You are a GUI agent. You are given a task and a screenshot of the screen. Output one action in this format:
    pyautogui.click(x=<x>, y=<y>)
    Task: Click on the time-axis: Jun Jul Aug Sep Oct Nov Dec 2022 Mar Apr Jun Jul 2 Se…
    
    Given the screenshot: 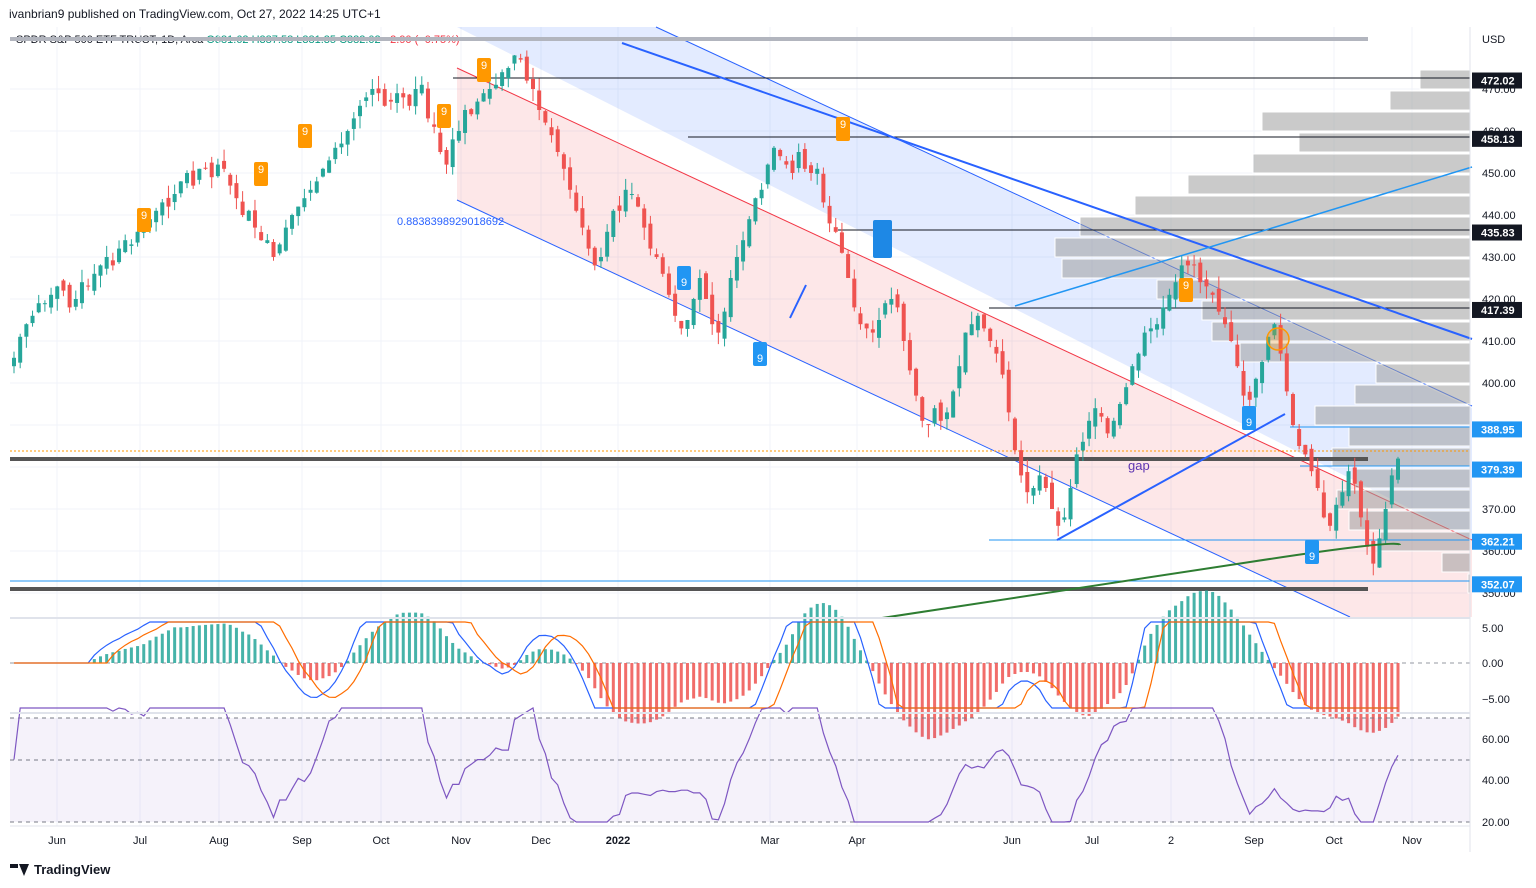 What is the action you would take?
    pyautogui.click(x=735, y=841)
    